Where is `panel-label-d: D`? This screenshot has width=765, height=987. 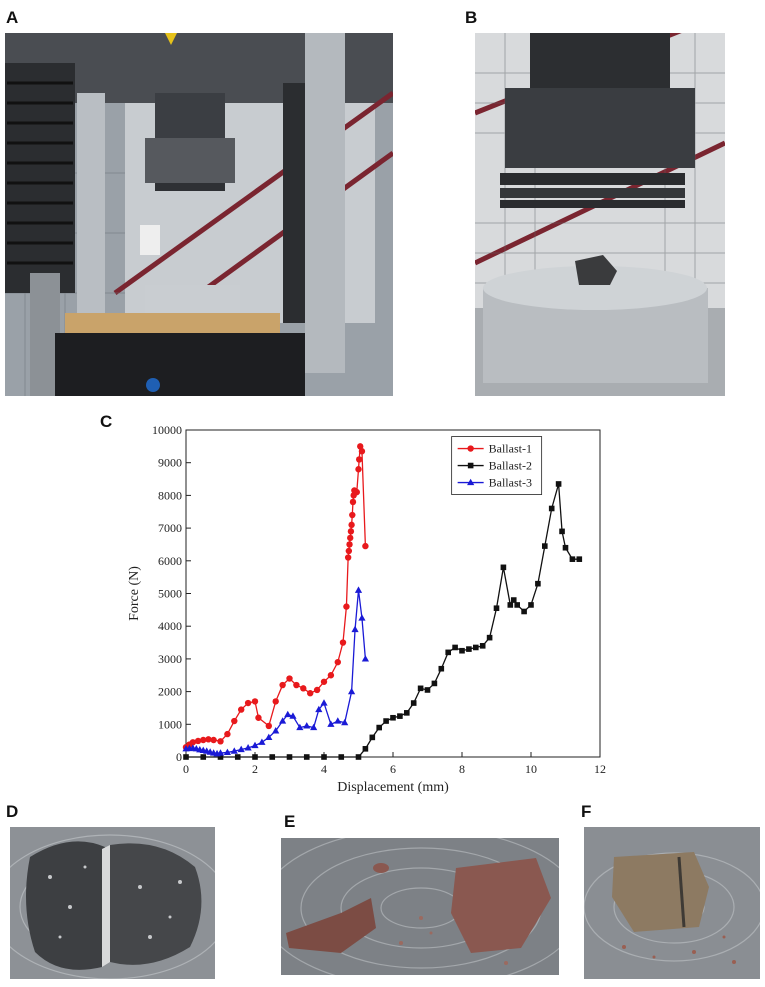 panel-label-d: D is located at coordinates (12, 811).